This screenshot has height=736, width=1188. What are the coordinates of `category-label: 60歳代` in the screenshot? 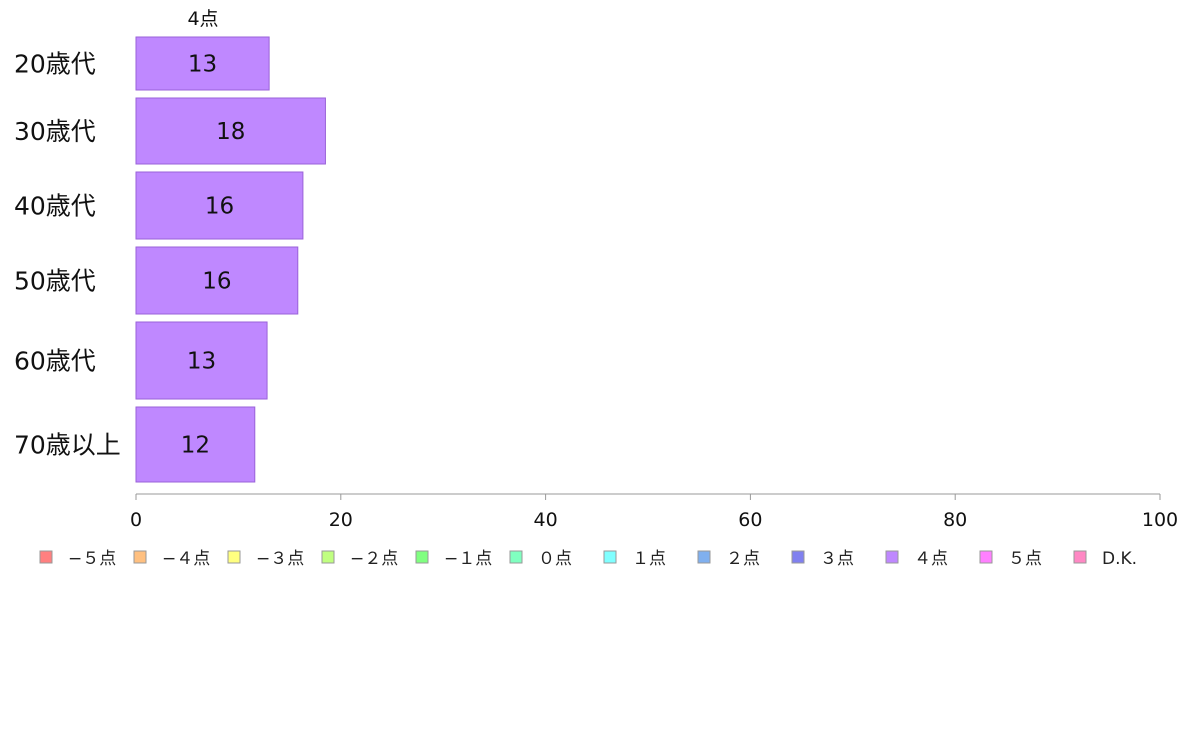 It's located at (55, 361).